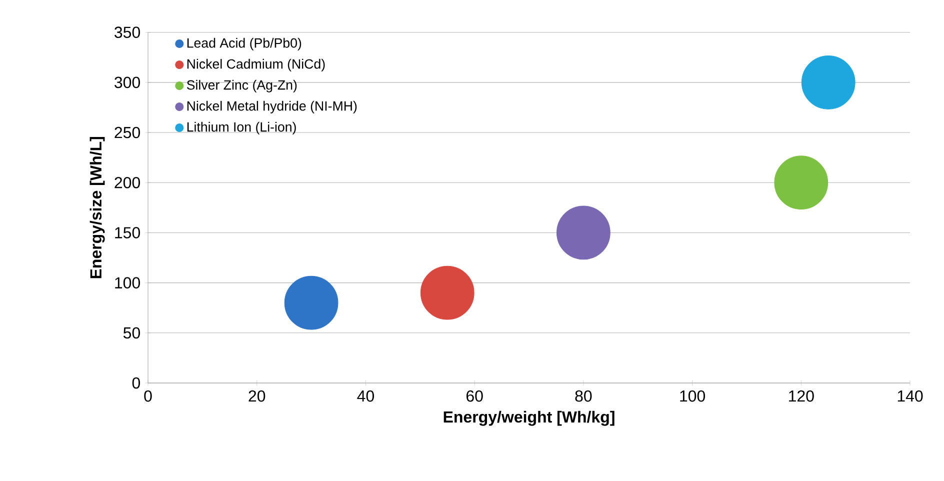 The height and width of the screenshot is (481, 944). What do you see at coordinates (257, 396) in the screenshot?
I see `x-tick-label: 20` at bounding box center [257, 396].